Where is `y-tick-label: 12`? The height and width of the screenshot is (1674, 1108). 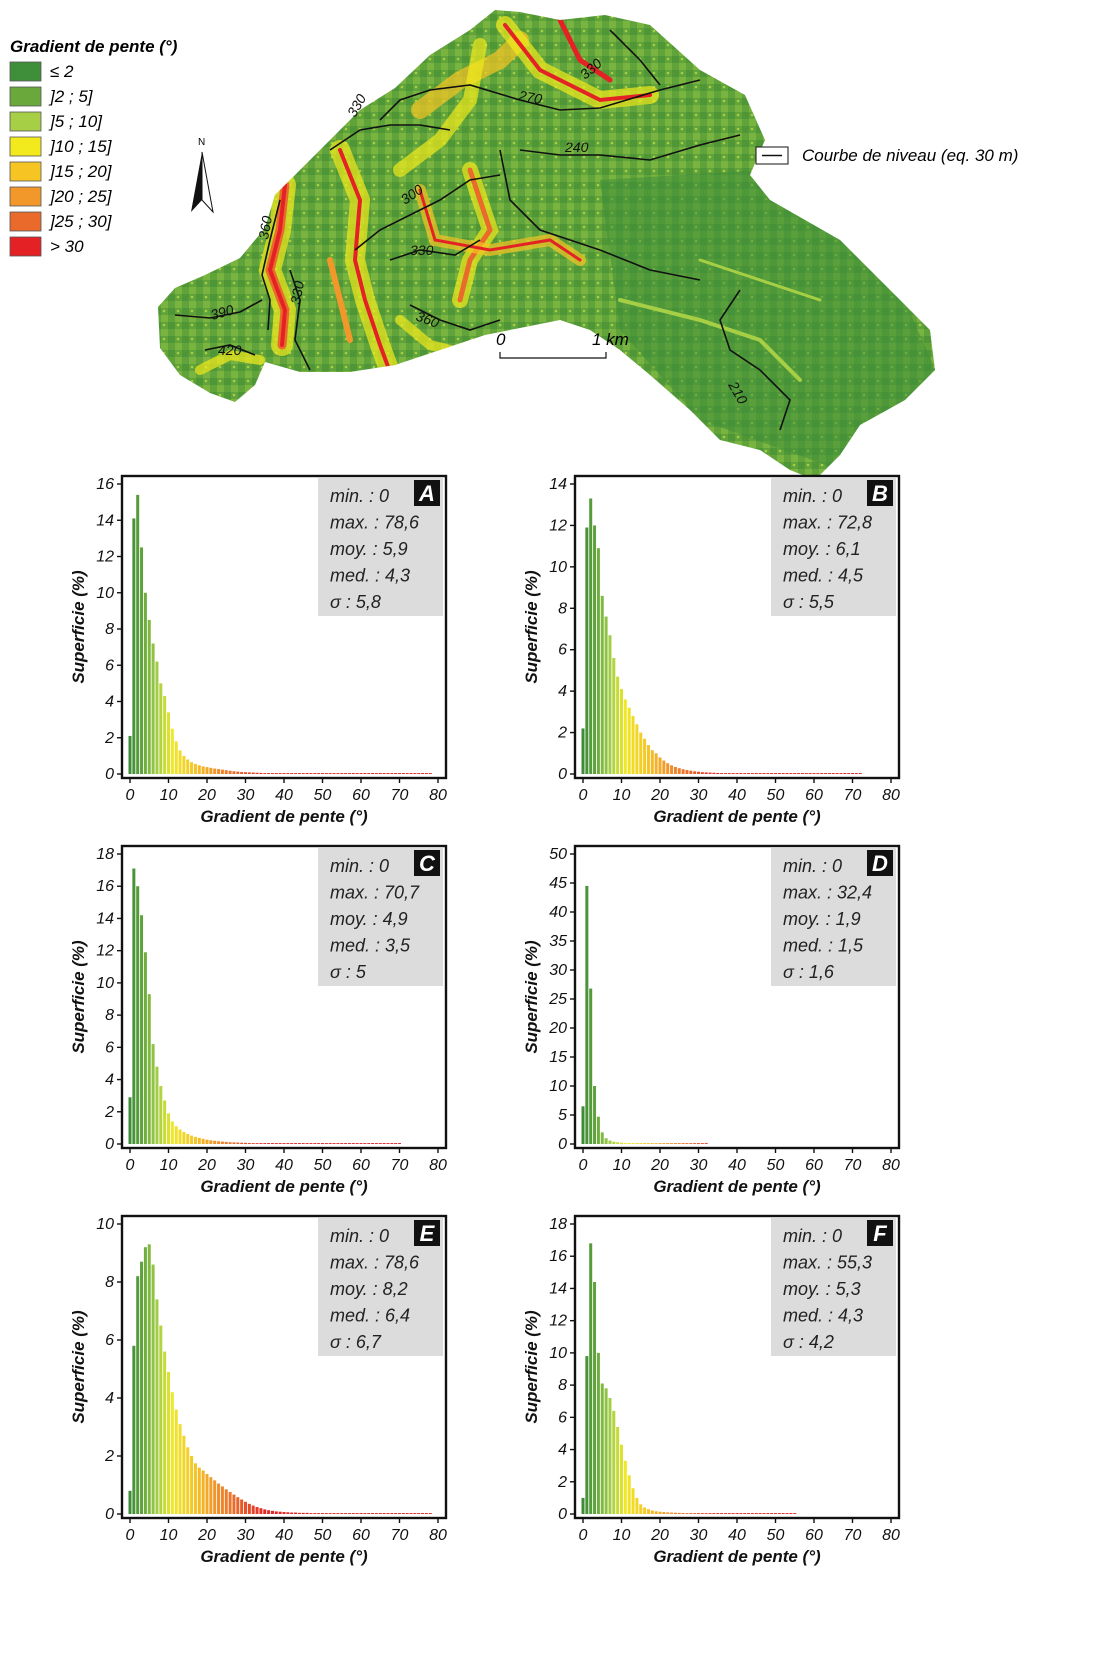
y-tick-label: 12 is located at coordinates (558, 525).